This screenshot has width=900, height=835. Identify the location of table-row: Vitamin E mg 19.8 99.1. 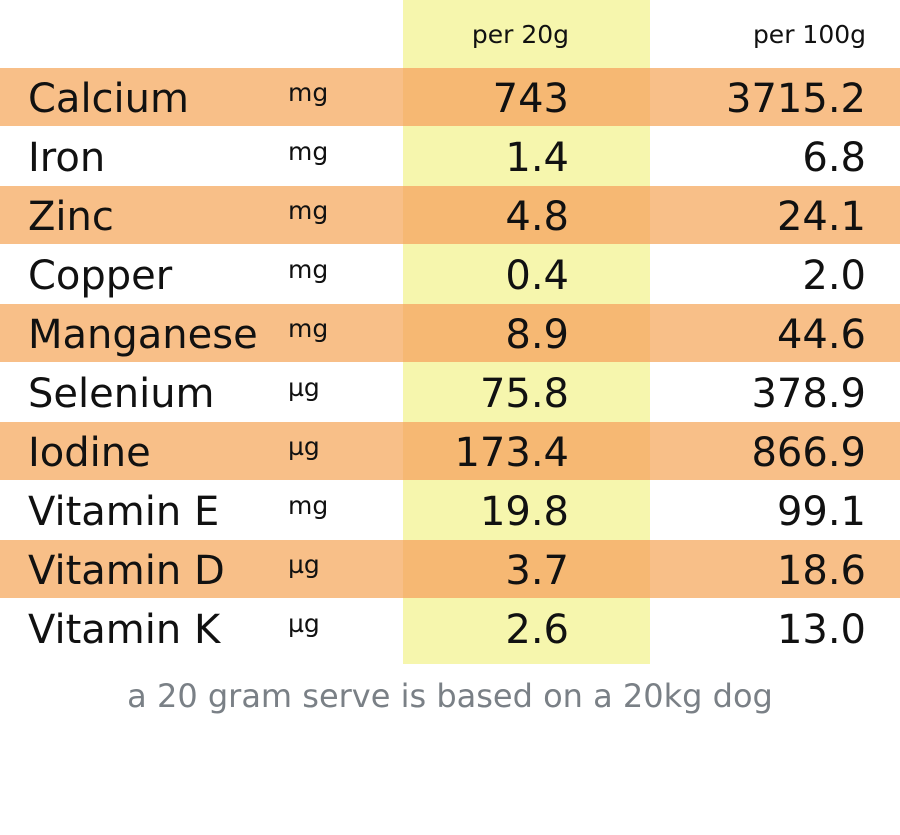
(450, 510).